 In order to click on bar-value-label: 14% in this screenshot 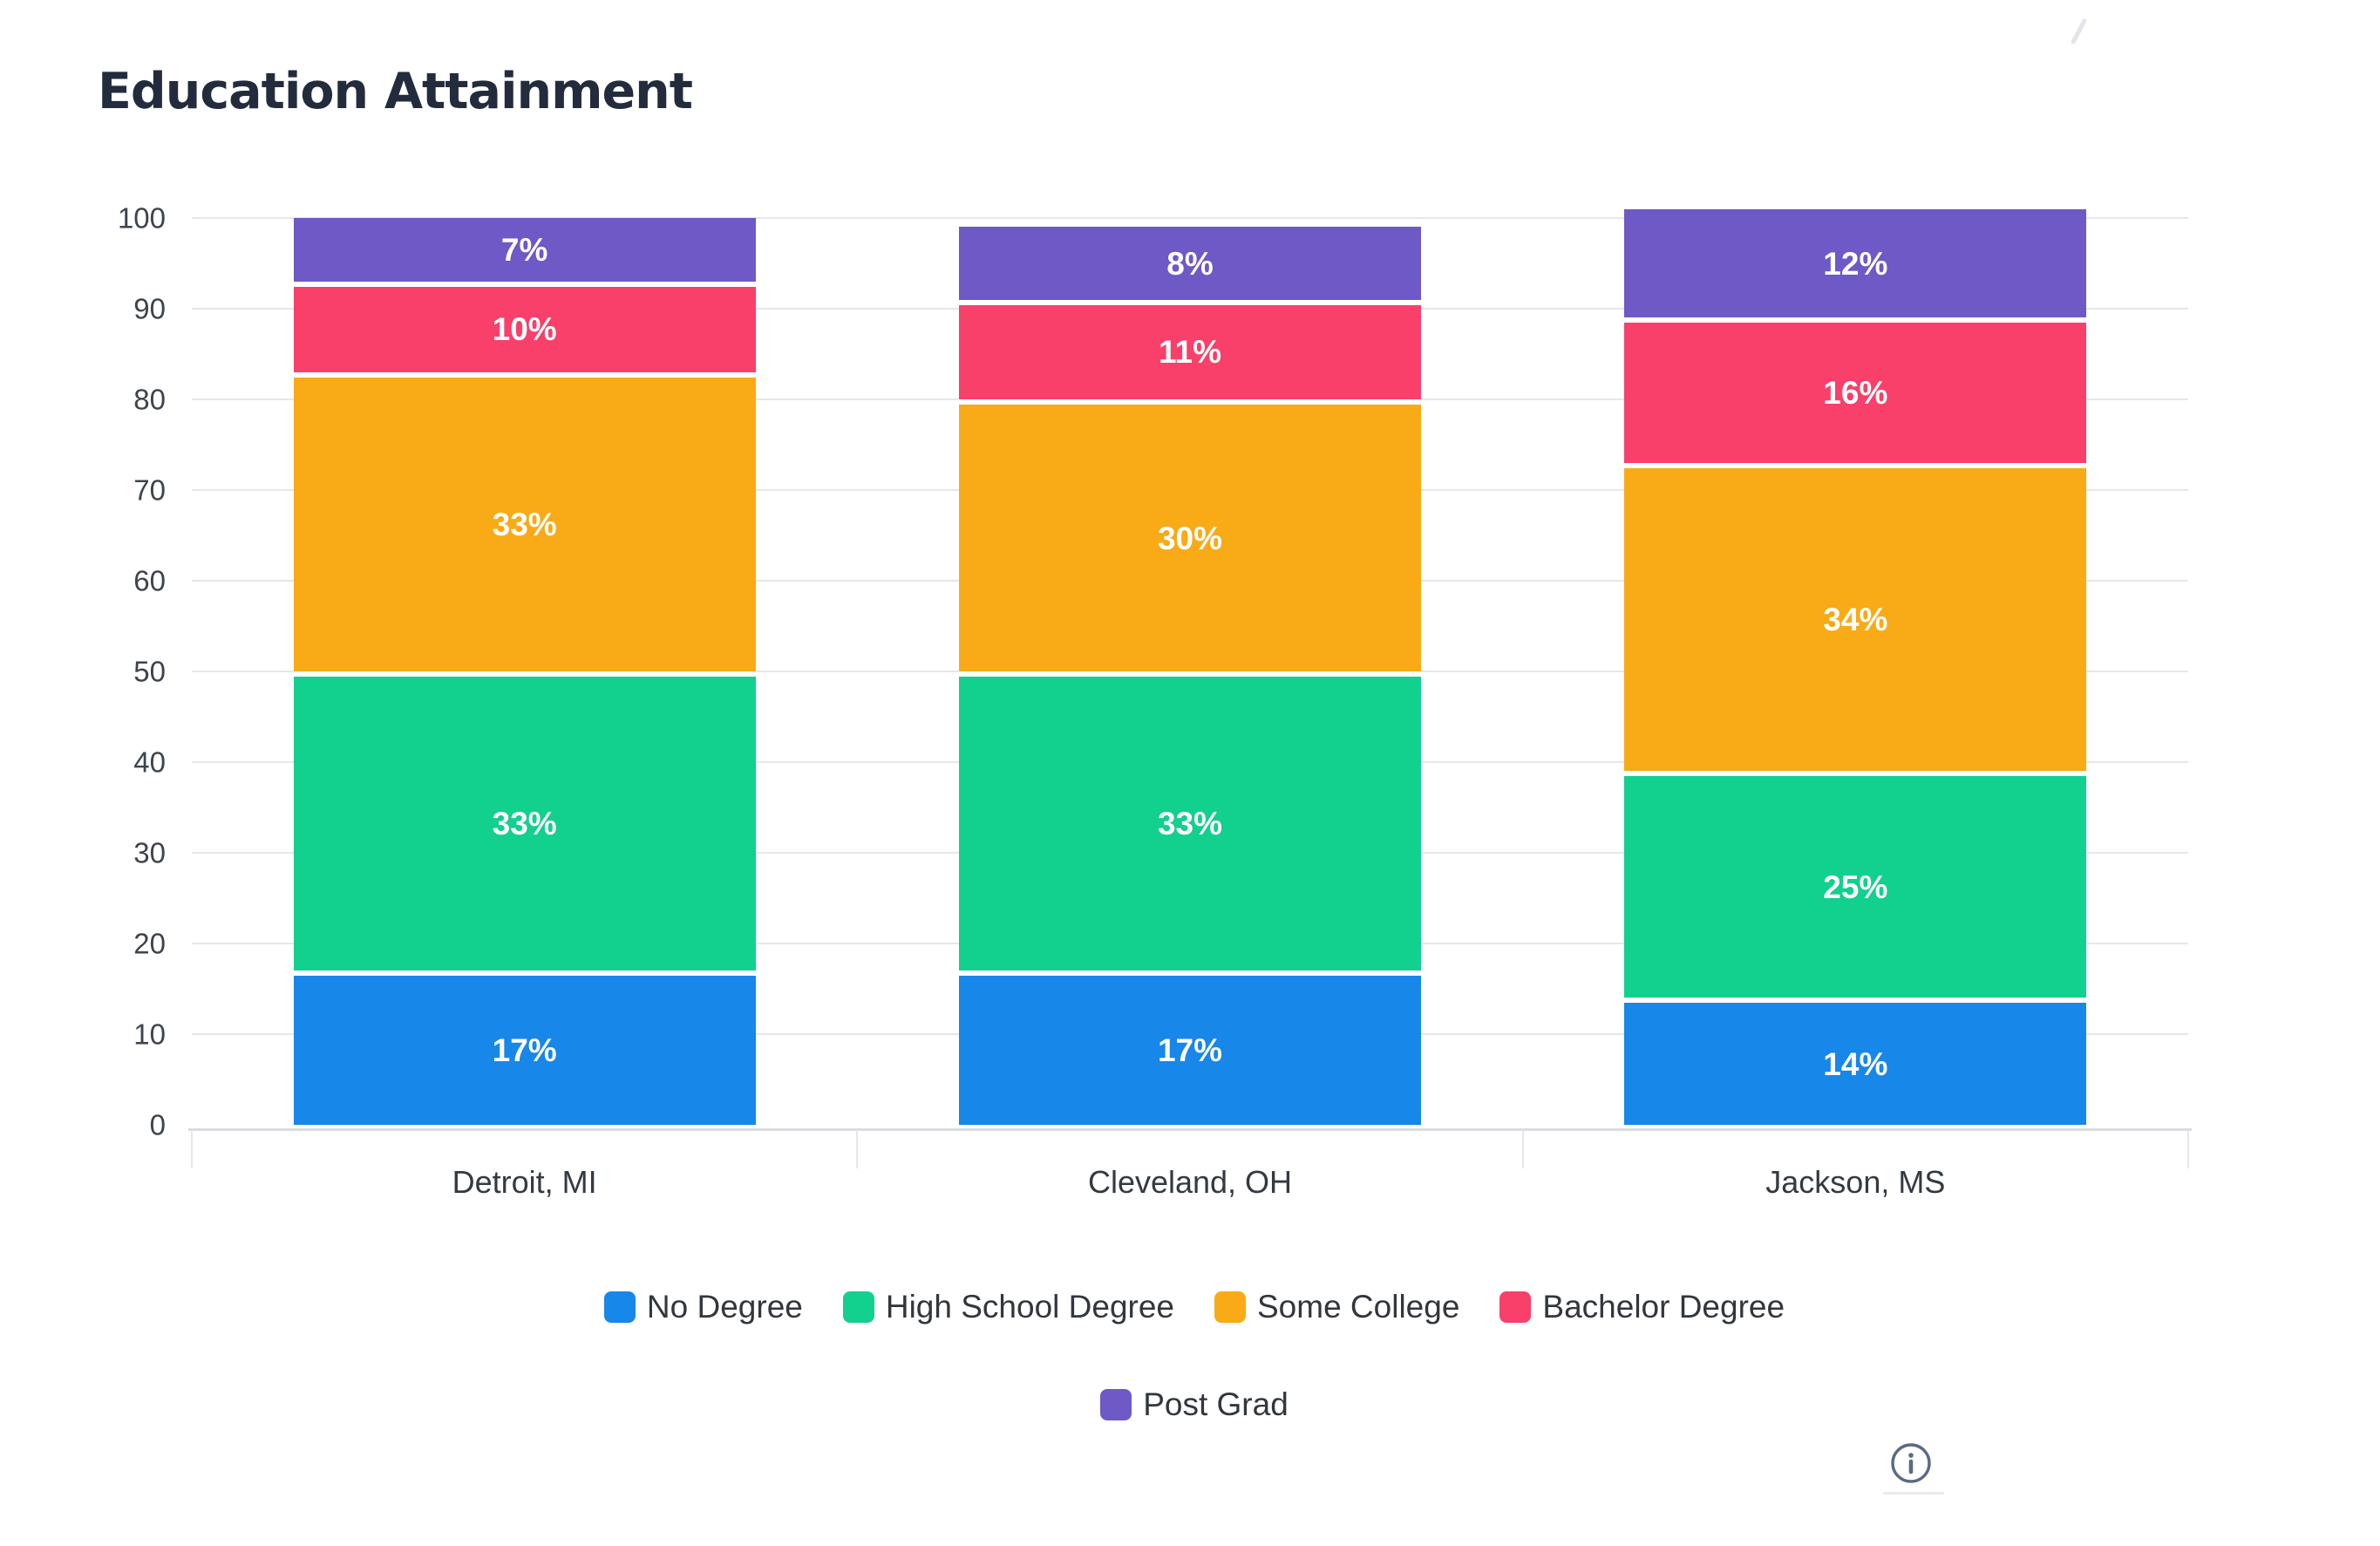, I will do `click(1855, 1063)`.